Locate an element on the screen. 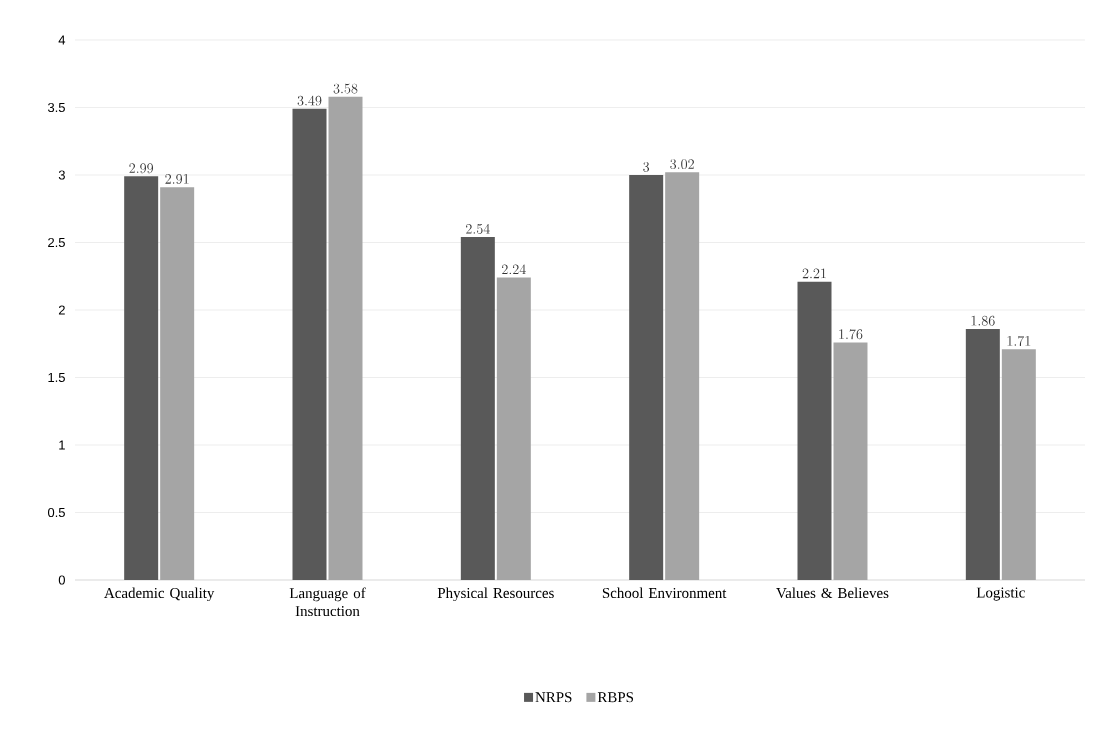 Image resolution: width=1097 pixels, height=731 pixels. data-label: 2.21 is located at coordinates (814, 273).